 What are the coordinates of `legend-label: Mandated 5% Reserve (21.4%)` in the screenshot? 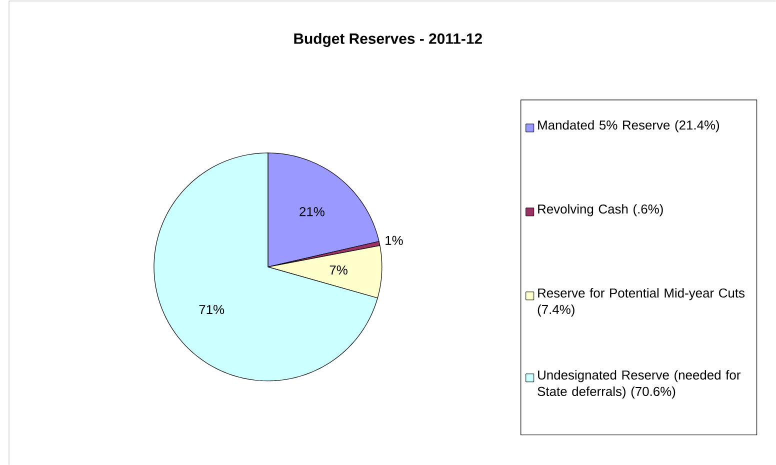 It's located at (629, 126).